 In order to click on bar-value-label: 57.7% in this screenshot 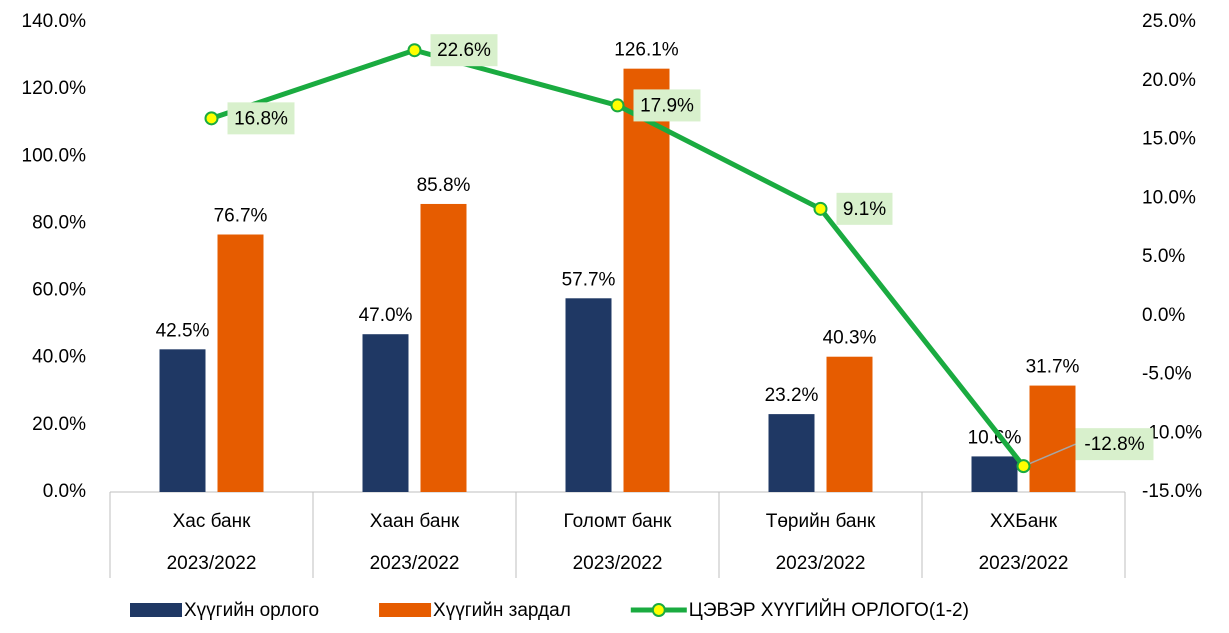, I will do `click(589, 279)`.